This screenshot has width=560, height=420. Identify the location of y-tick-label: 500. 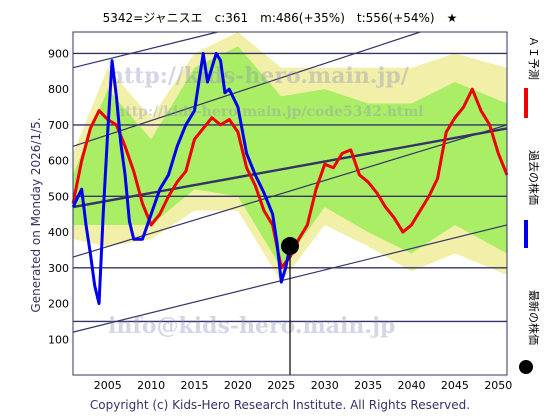
(58, 196).